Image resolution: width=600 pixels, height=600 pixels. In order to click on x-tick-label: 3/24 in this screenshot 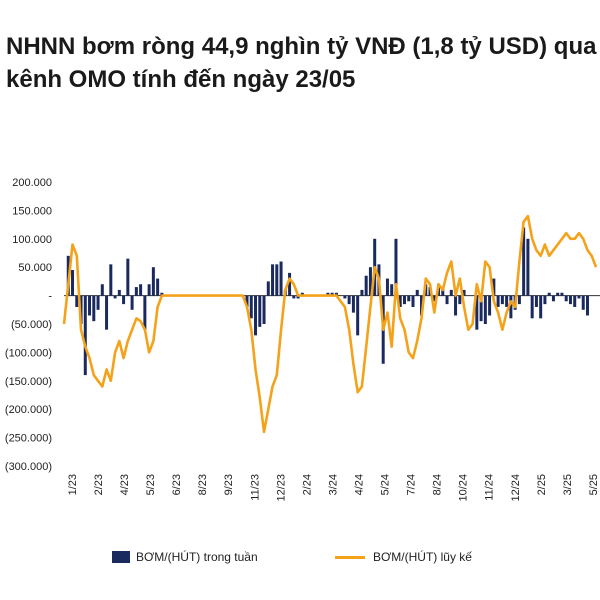, I will do `click(333, 484)`.